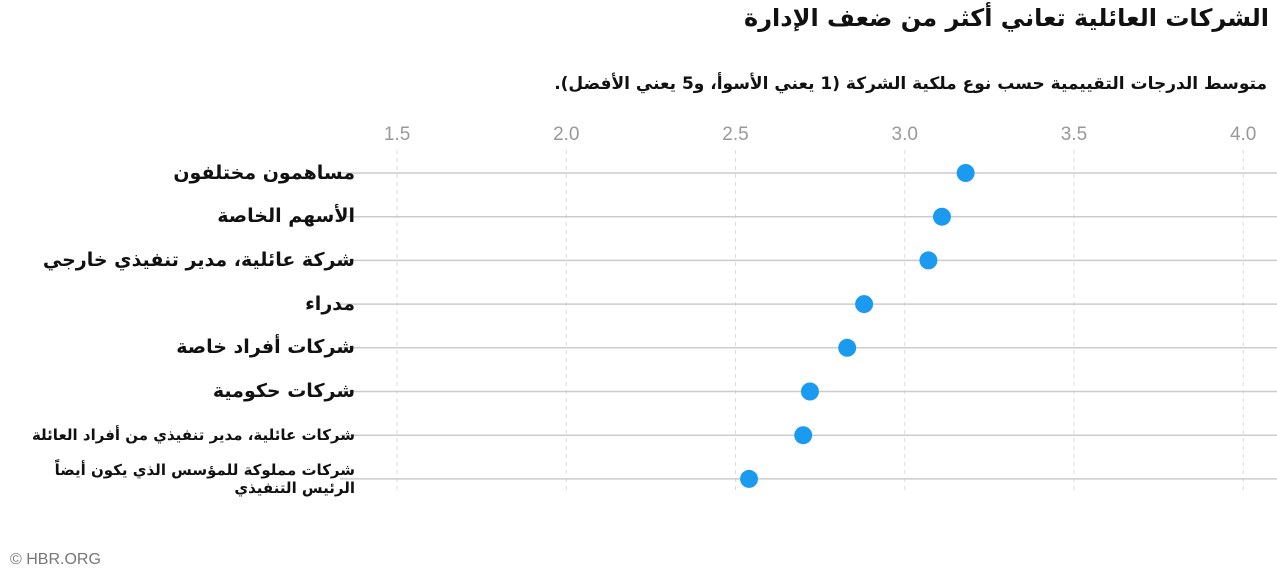 This screenshot has height=574, width=1277. What do you see at coordinates (905, 134) in the screenshot?
I see `x-tick-label: 3.0` at bounding box center [905, 134].